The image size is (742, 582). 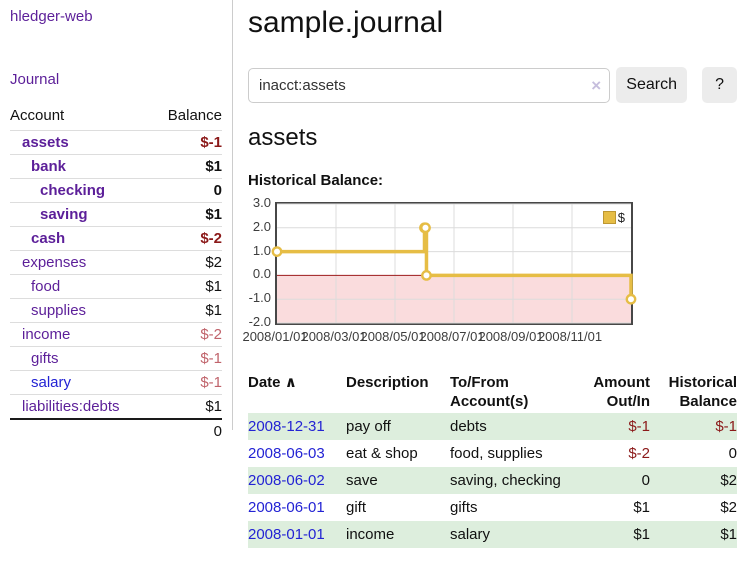 What do you see at coordinates (286, 507) in the screenshot?
I see `transaction-date-link: 2008-06-01` at bounding box center [286, 507].